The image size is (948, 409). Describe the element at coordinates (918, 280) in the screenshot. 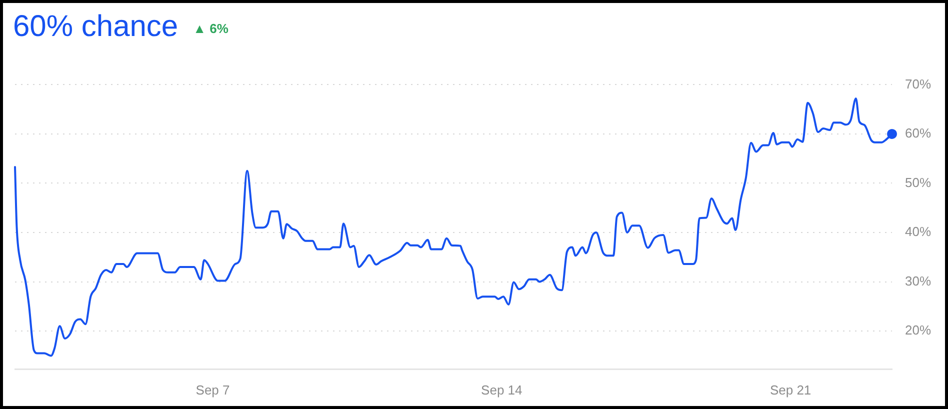

I see `y-tick-label: 30%` at that location.